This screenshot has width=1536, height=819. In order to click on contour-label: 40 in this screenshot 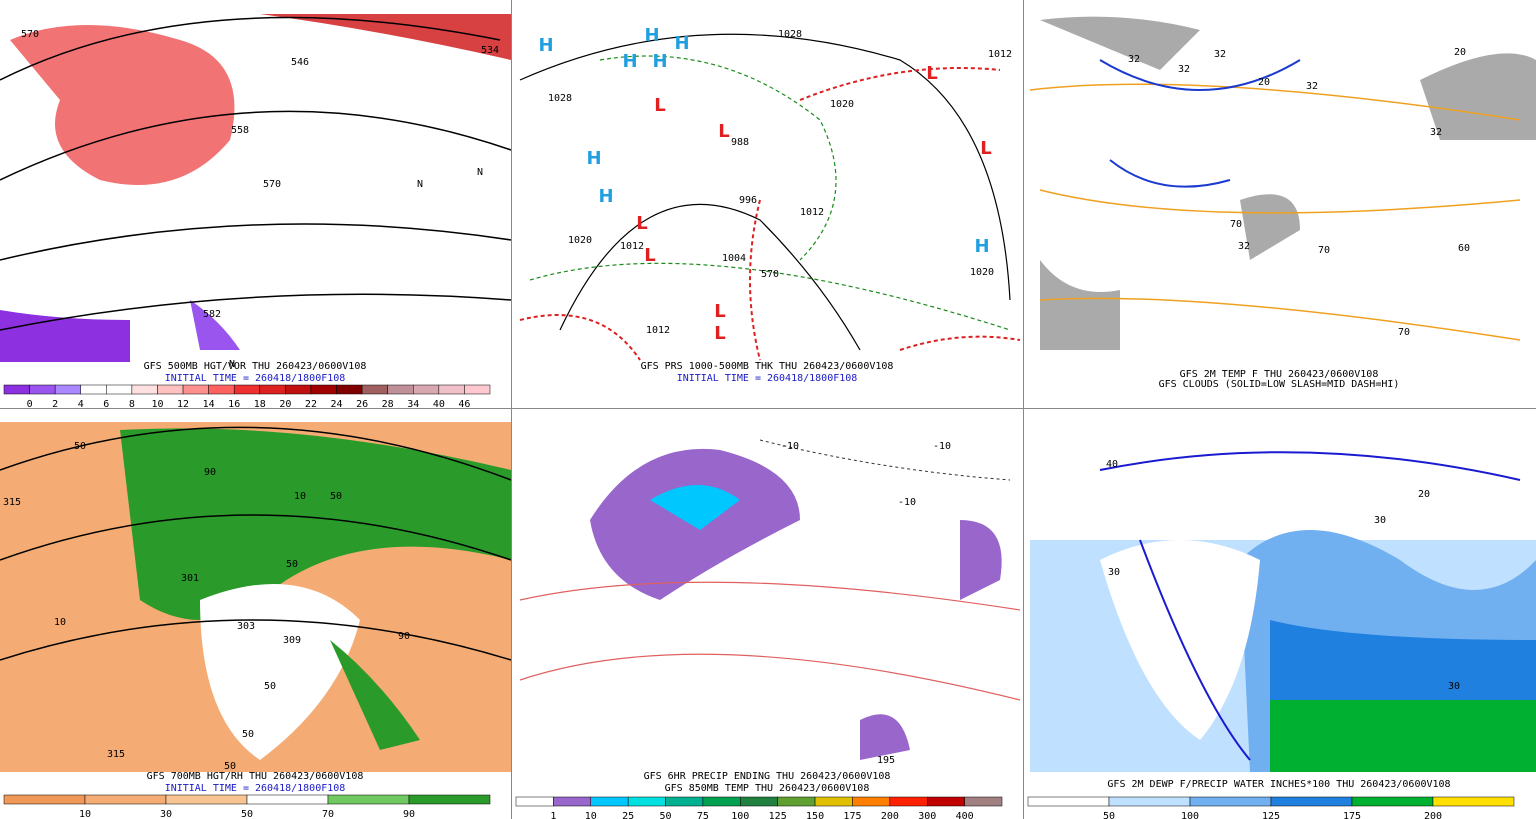, I will do `click(1112, 464)`.